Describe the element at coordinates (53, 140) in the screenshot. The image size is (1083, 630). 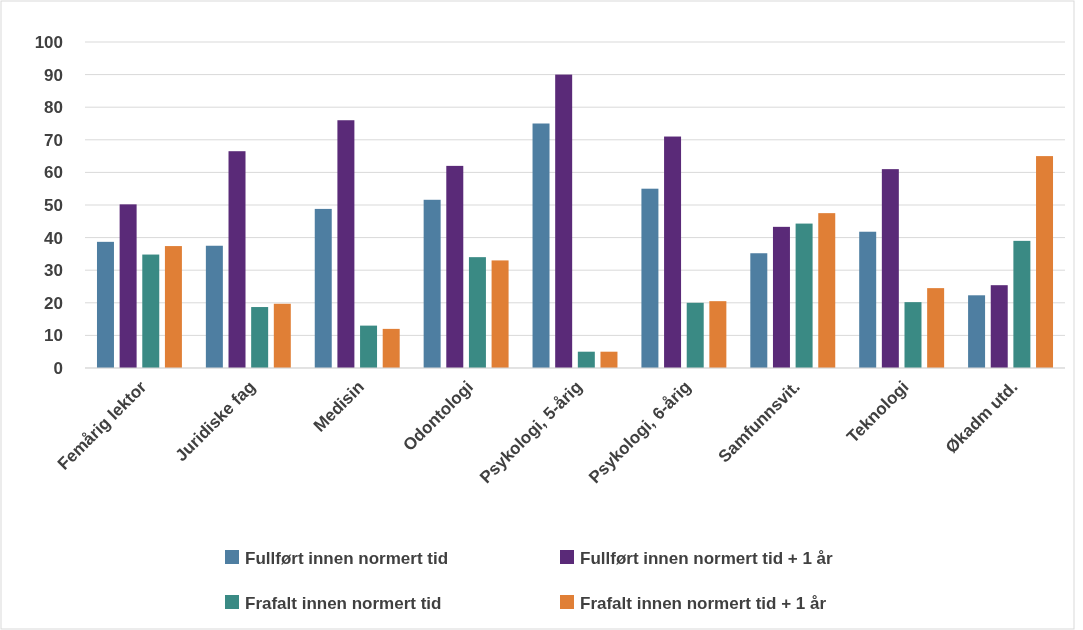
I see `y-tick-label: 70` at that location.